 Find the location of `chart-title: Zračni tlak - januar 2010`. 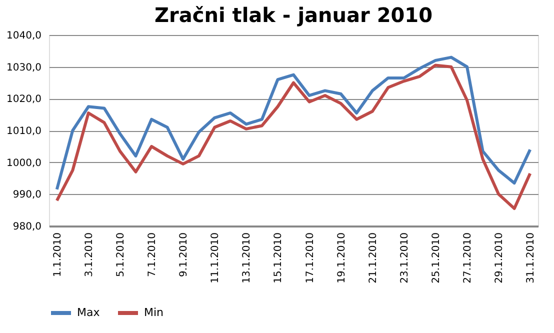

chart-title: Zračni tlak - januar 2010 is located at coordinates (293, 15).